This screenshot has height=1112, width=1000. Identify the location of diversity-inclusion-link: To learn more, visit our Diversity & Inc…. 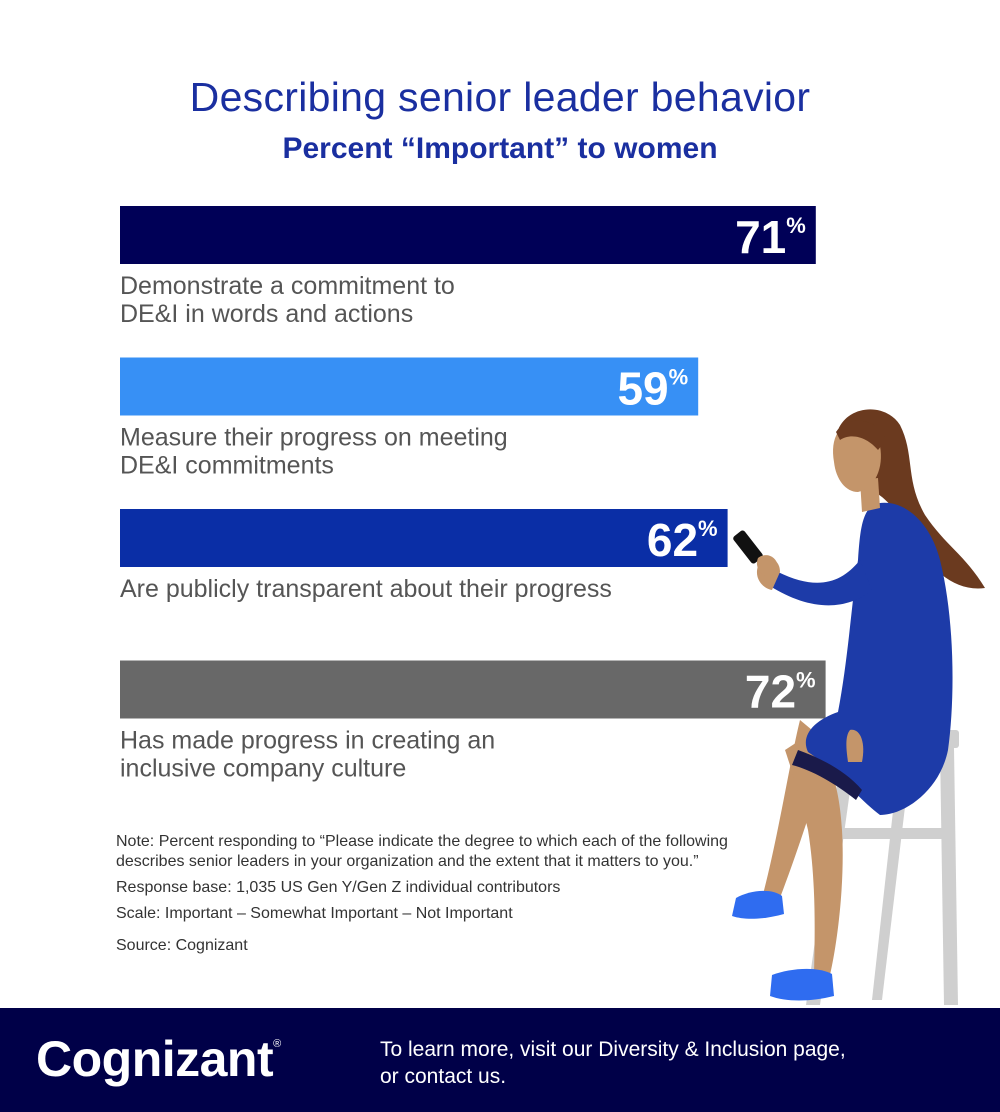
(613, 1049).